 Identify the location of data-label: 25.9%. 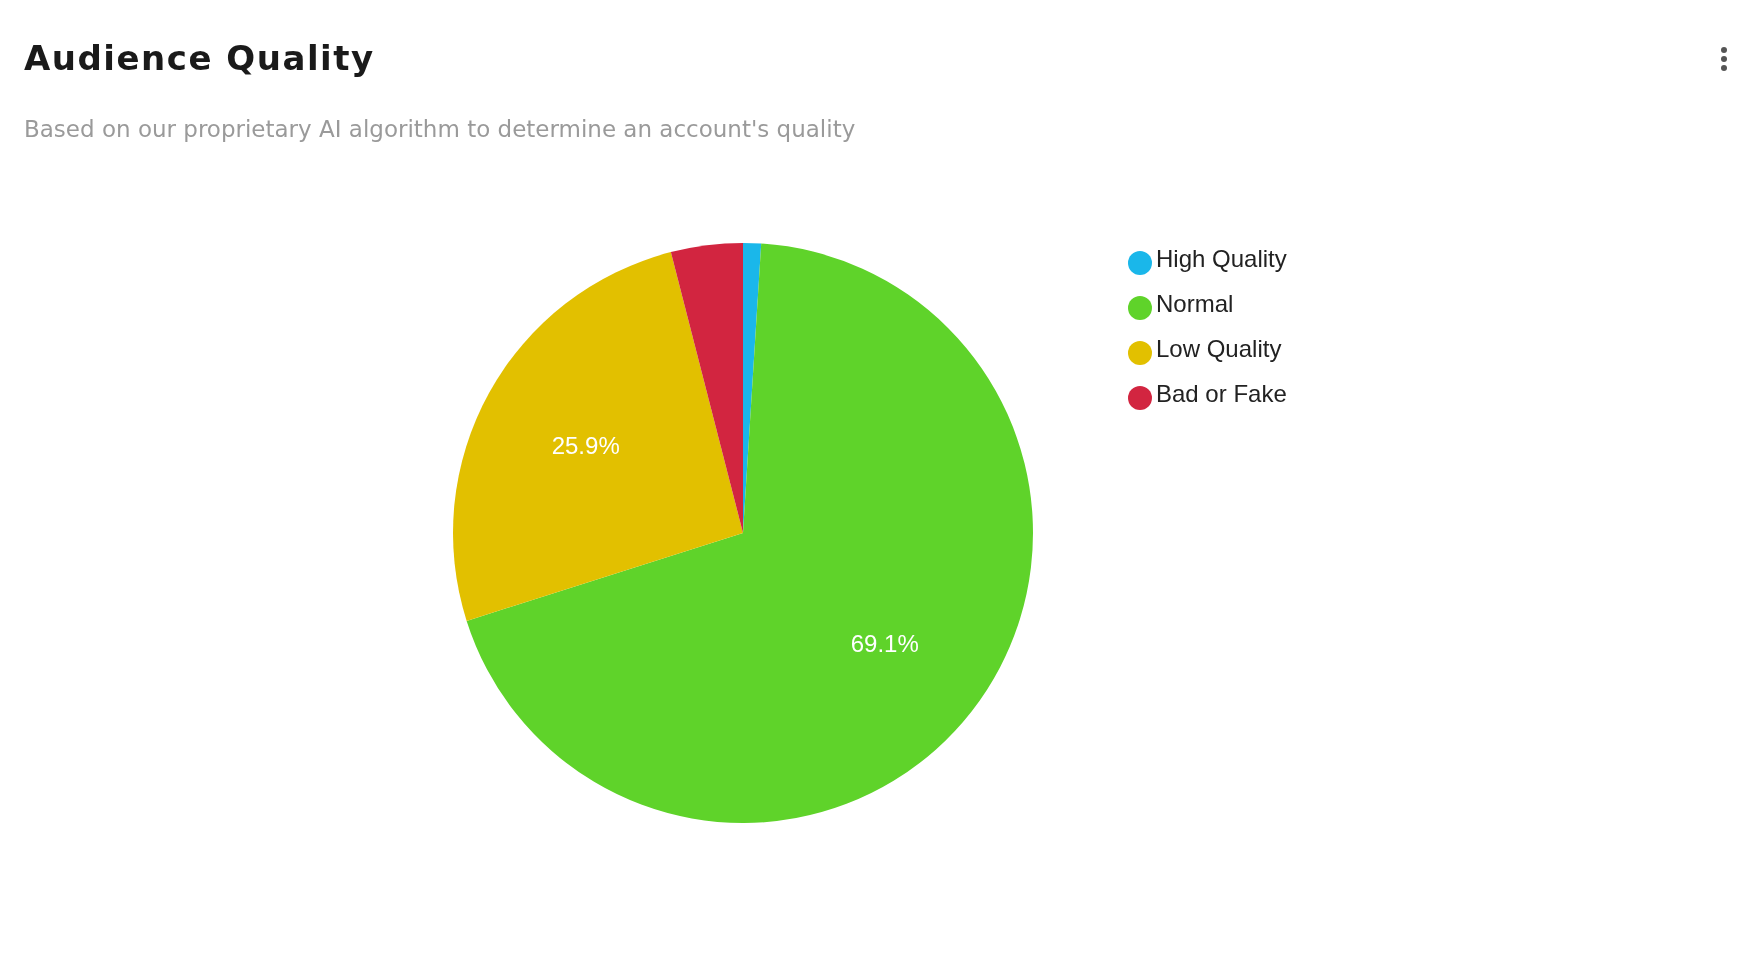
(585, 446).